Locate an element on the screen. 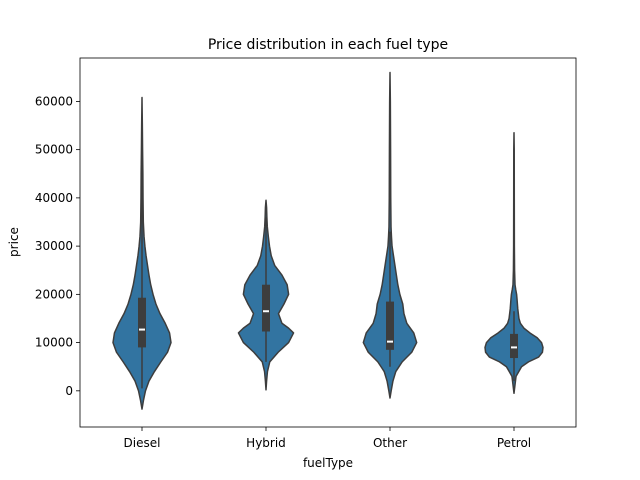  y-tick-label: 0 is located at coordinates (69, 391).